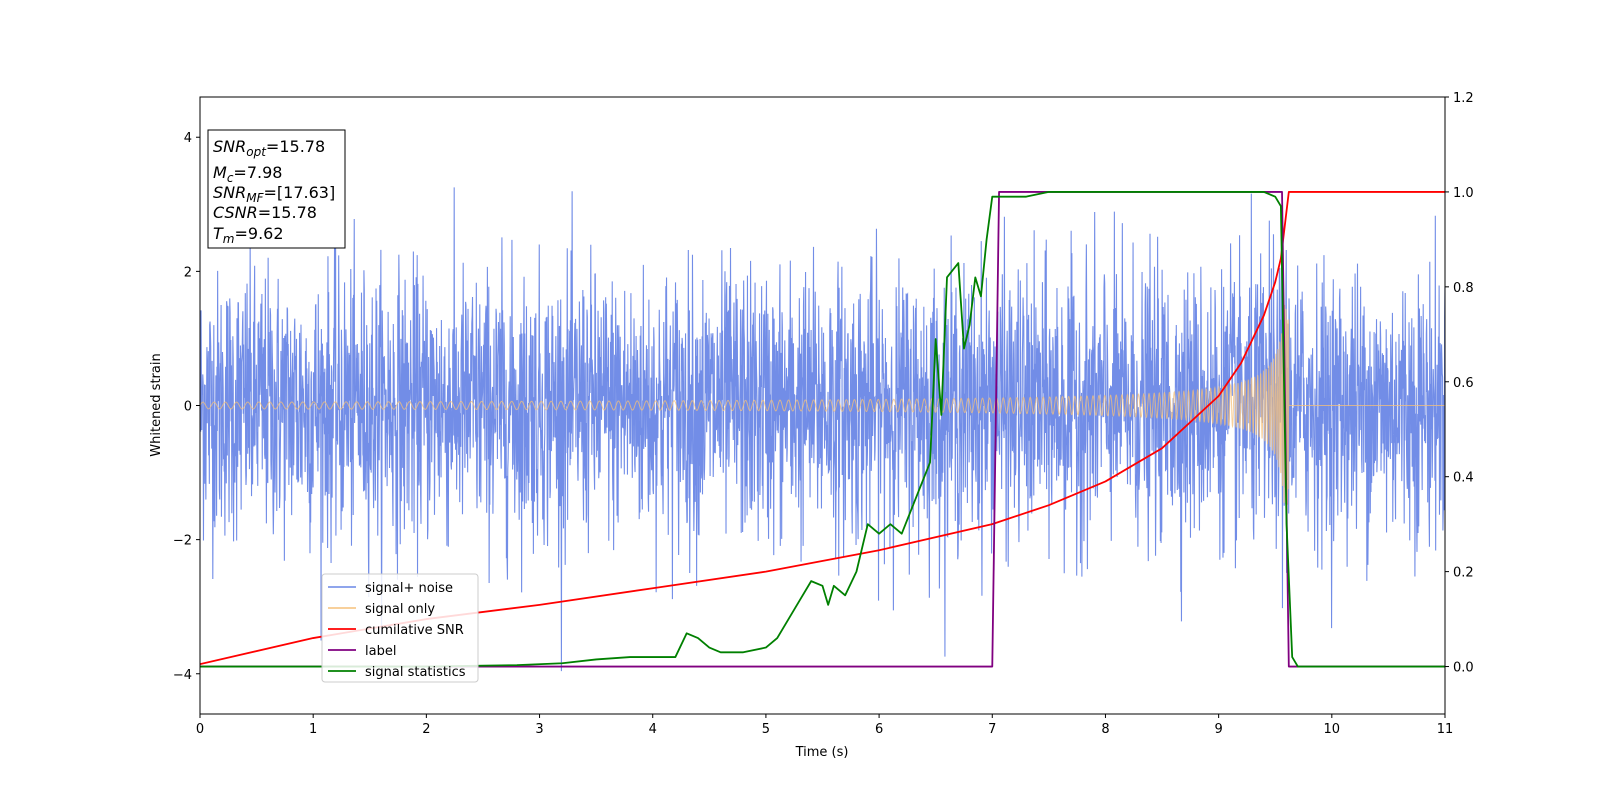 Image resolution: width=1600 pixels, height=800 pixels. What do you see at coordinates (992, 729) in the screenshot?
I see `x-tick-label: 7` at bounding box center [992, 729].